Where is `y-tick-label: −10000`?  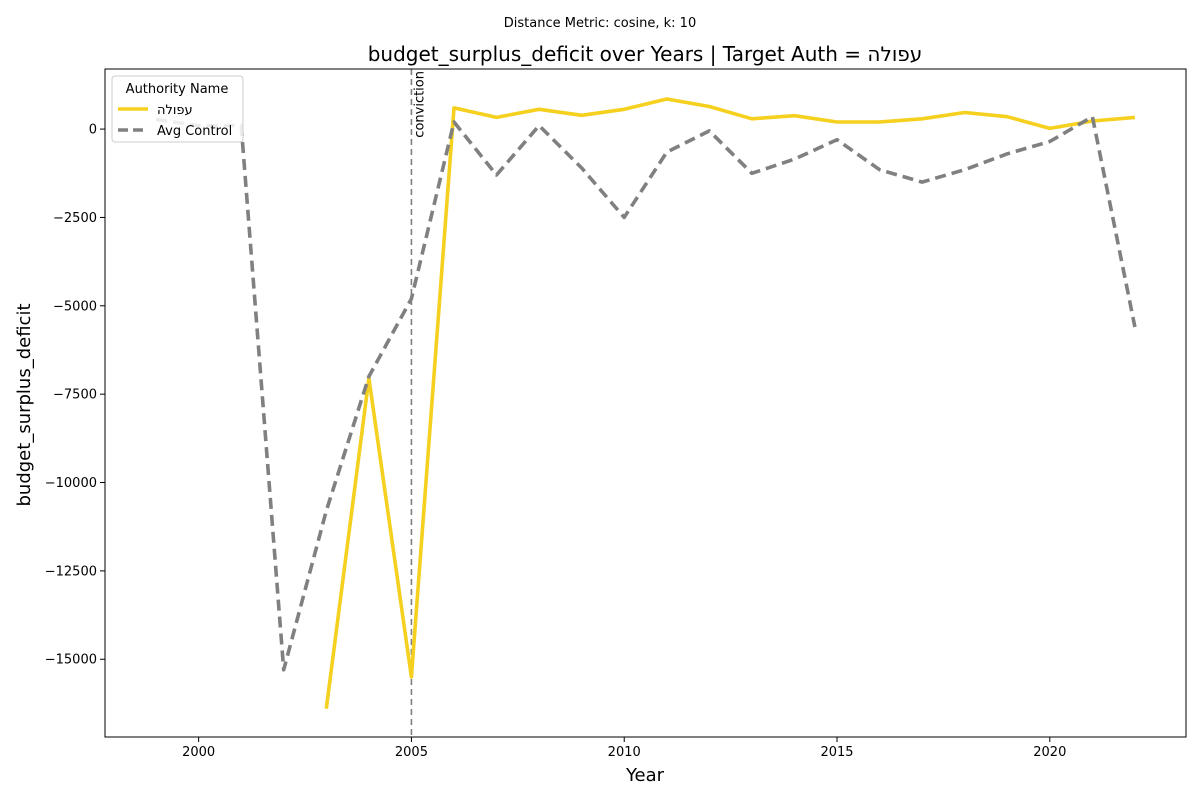 y-tick-label: −10000 is located at coordinates (71, 483).